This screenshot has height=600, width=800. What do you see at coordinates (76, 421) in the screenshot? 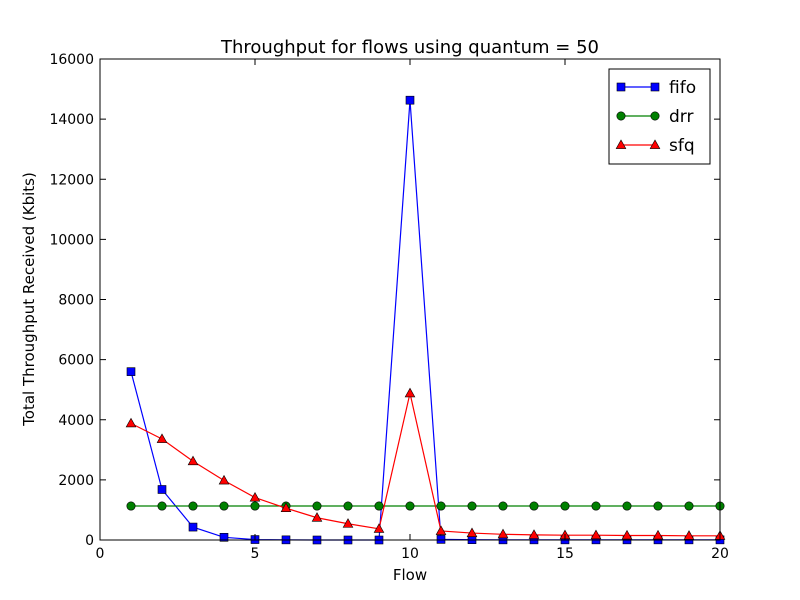
I see `y-tick-label: 4000` at bounding box center [76, 421].